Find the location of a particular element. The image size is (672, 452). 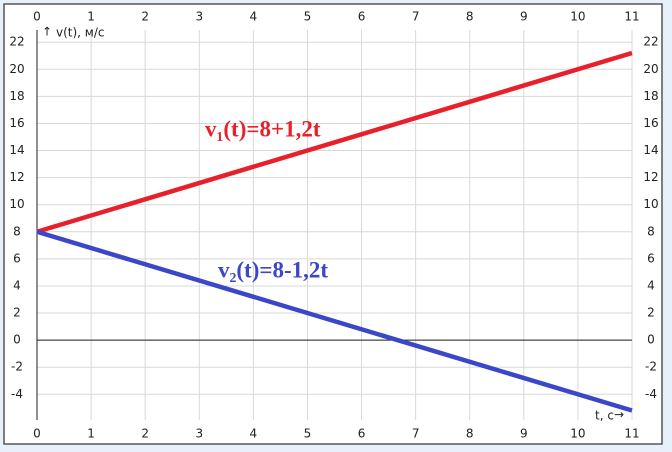

x-arrow: → is located at coordinates (619, 415).